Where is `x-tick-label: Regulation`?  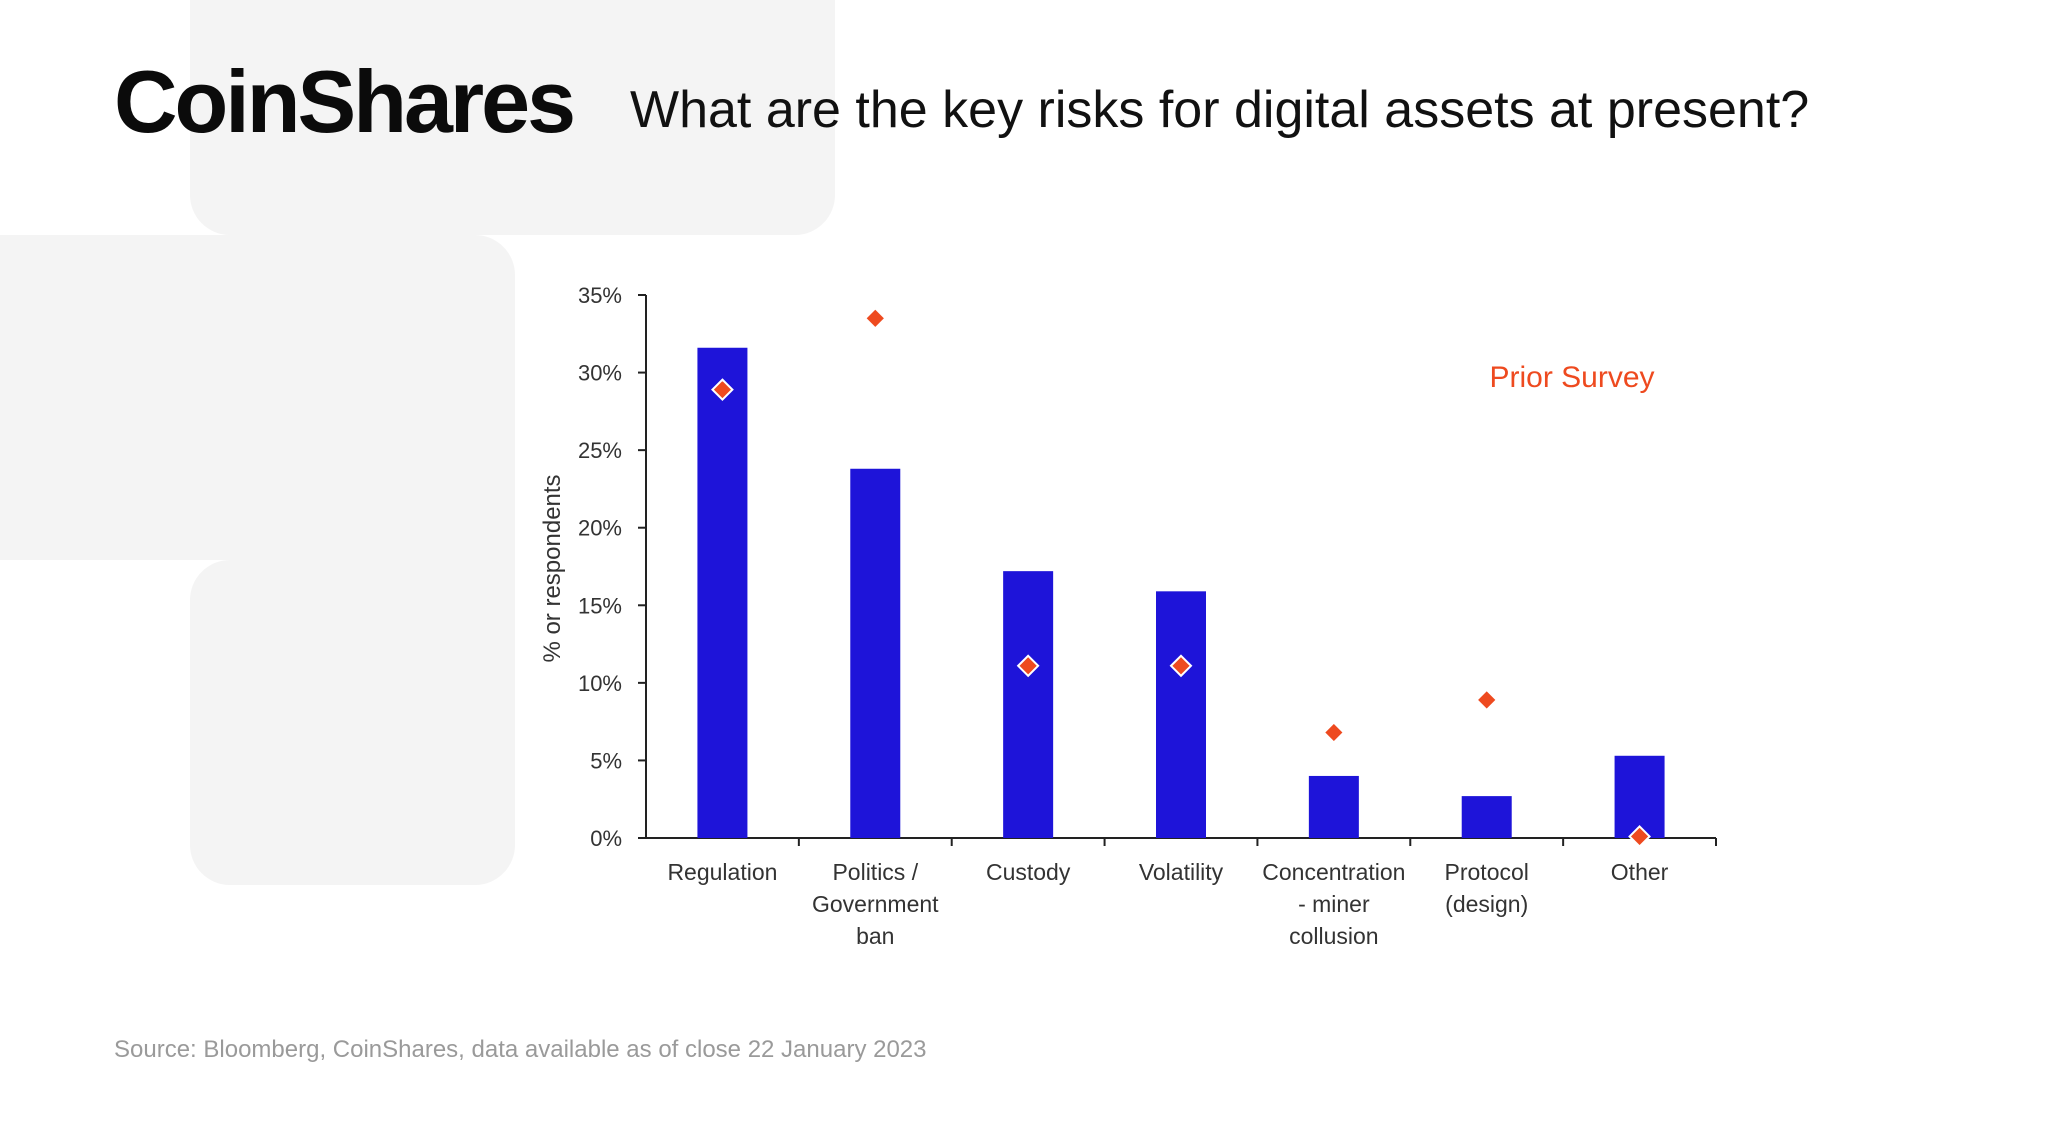
x-tick-label: Regulation is located at coordinates (722, 872).